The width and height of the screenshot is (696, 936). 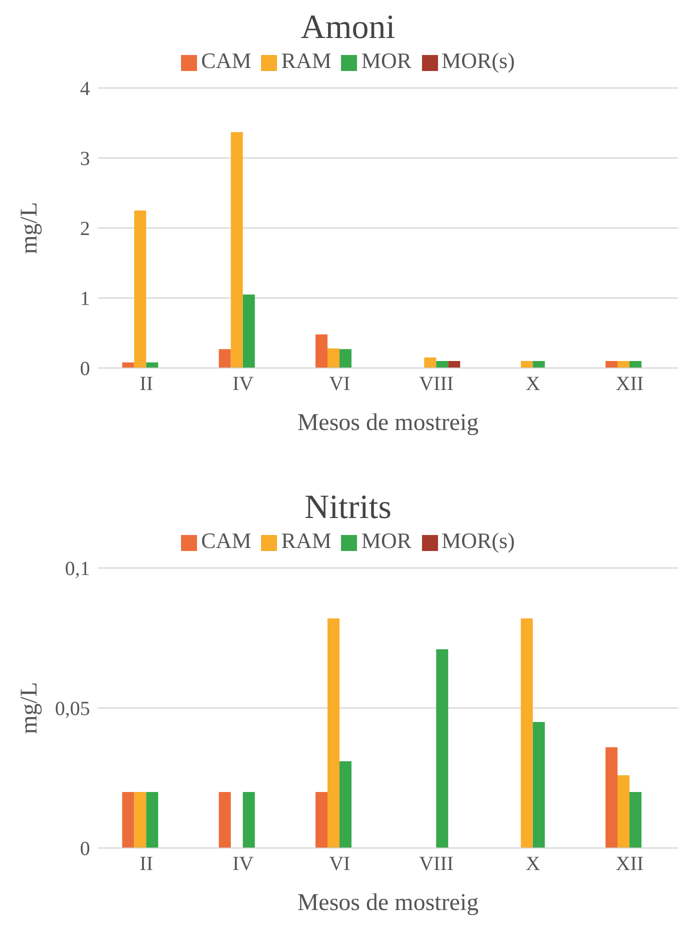 I want to click on y-tick-label: 4, so click(x=85, y=89).